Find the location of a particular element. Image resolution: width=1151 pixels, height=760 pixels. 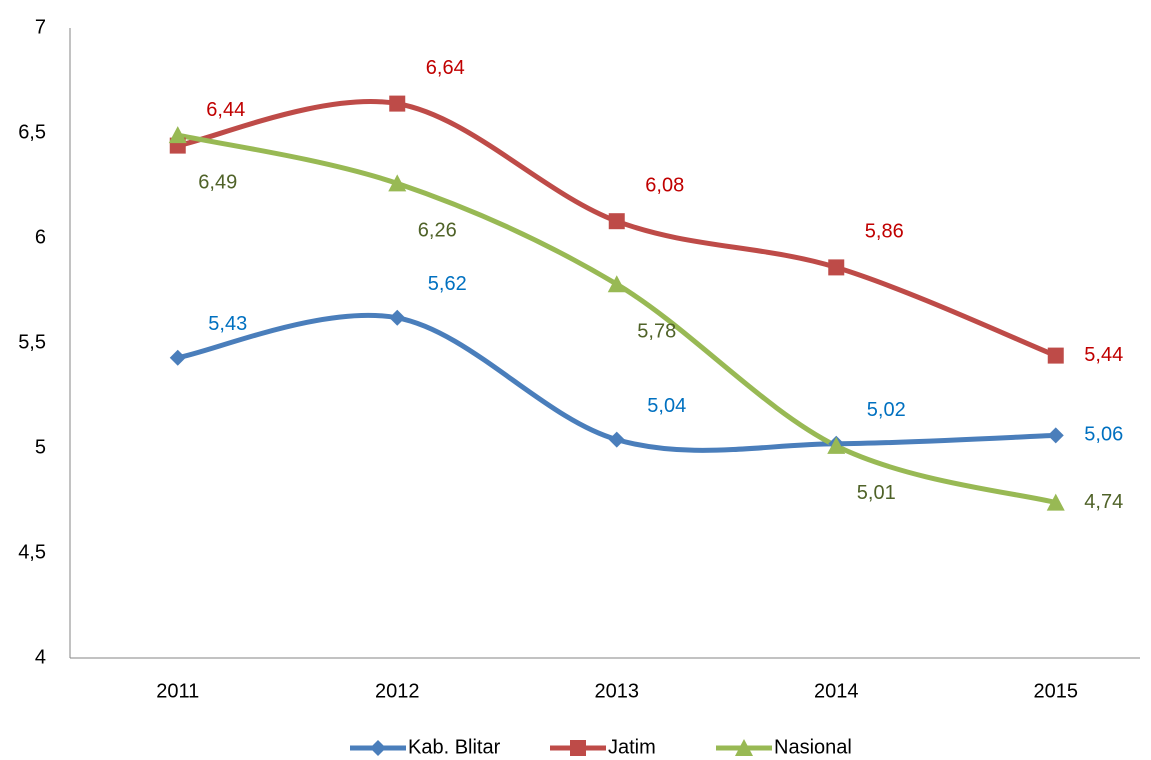

data-label: 5,06 is located at coordinates (1103, 435).